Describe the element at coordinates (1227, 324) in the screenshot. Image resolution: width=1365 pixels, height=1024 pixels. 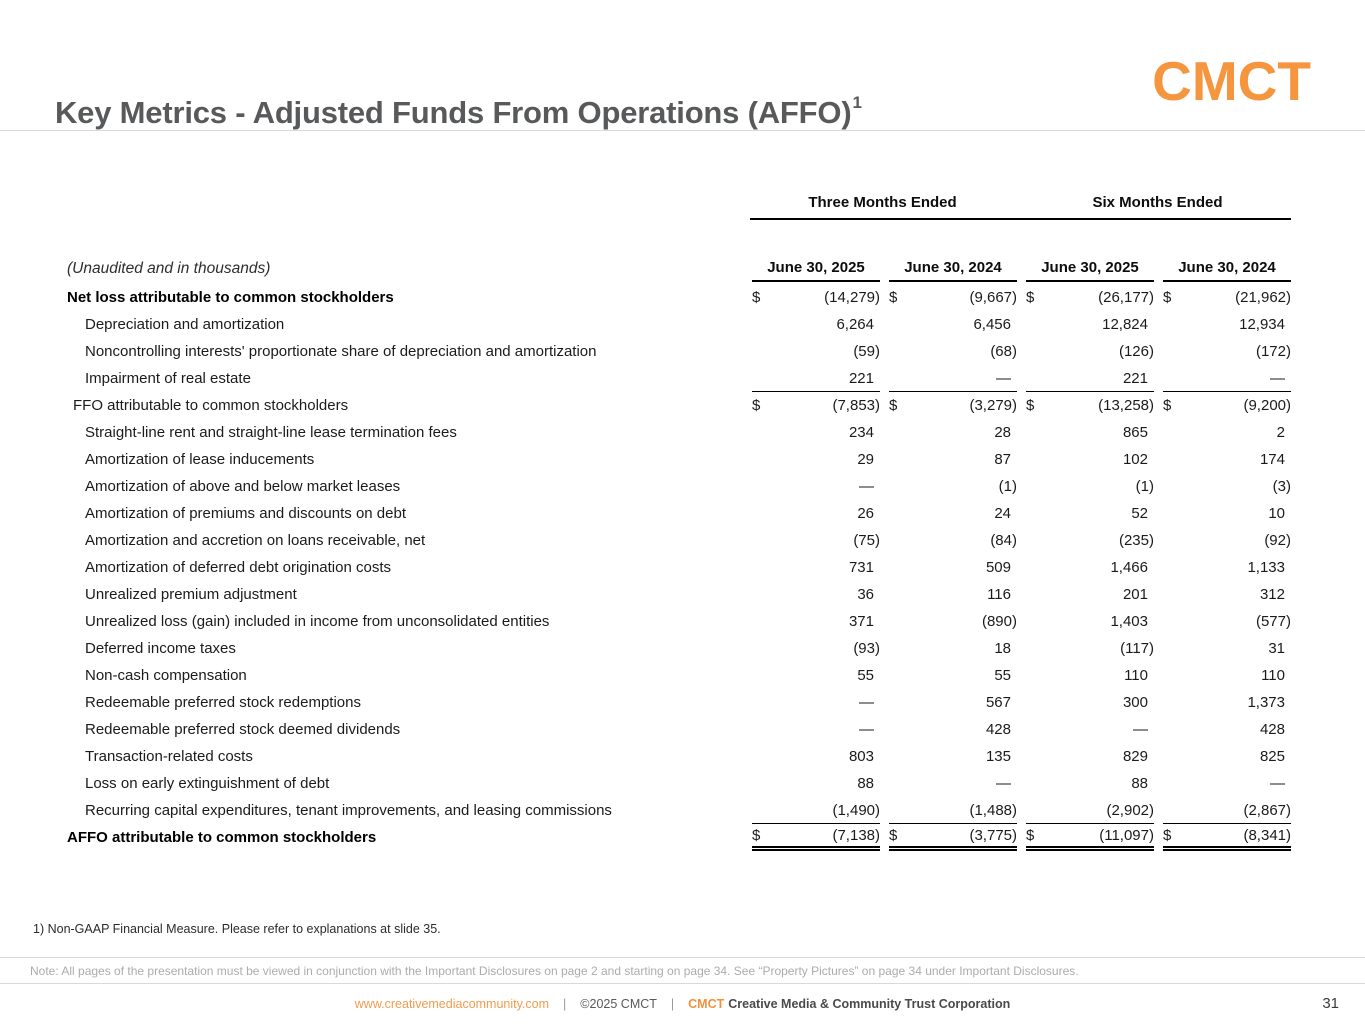
I see `value-cell: 12,934` at that location.